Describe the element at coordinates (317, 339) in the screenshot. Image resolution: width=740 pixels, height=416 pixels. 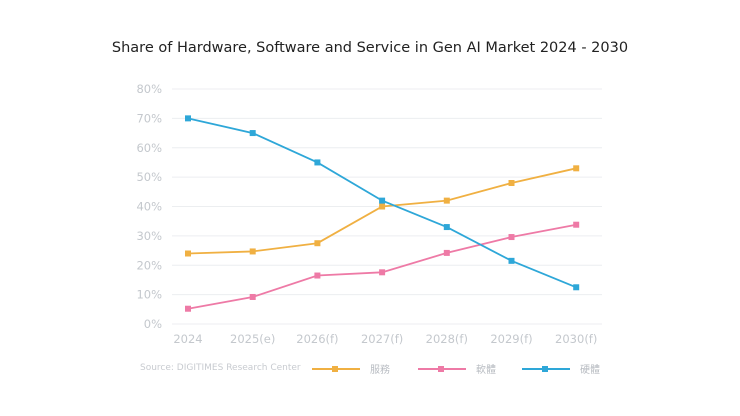
I see `x-tick-label: 2026(f)` at that location.